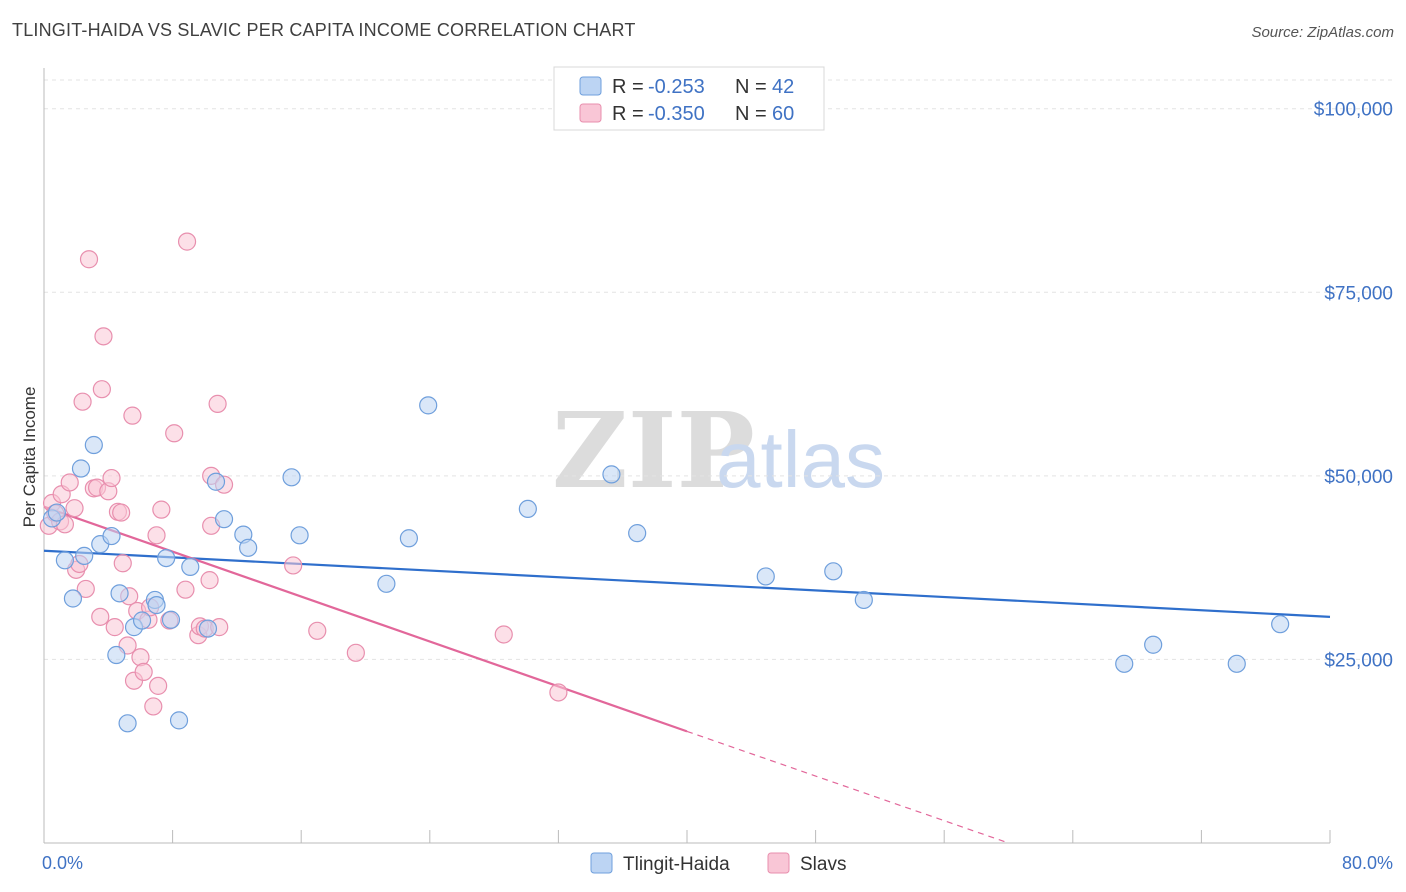 The image size is (1406, 892). I want to click on y-tick-label: $25,000, so click(1358, 660).